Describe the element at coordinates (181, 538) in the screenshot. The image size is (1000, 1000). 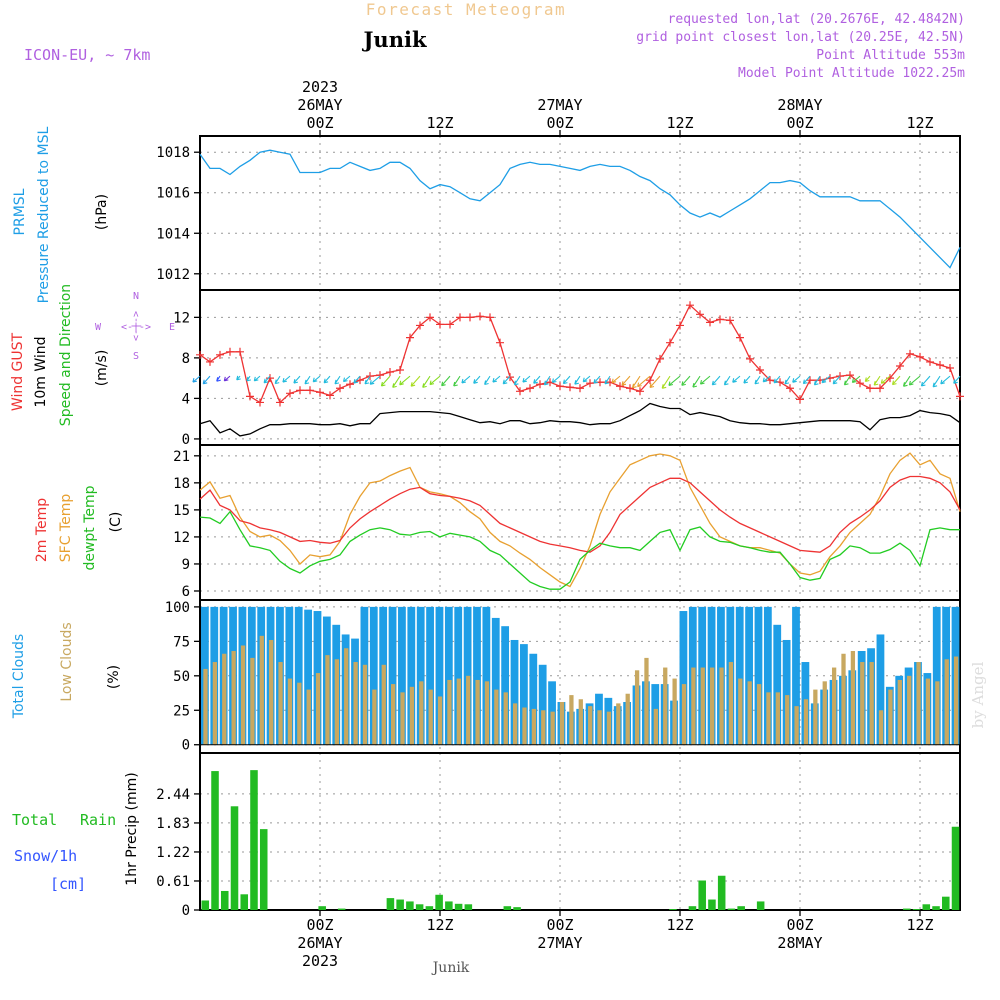
I see `ytick-label: 12` at that location.